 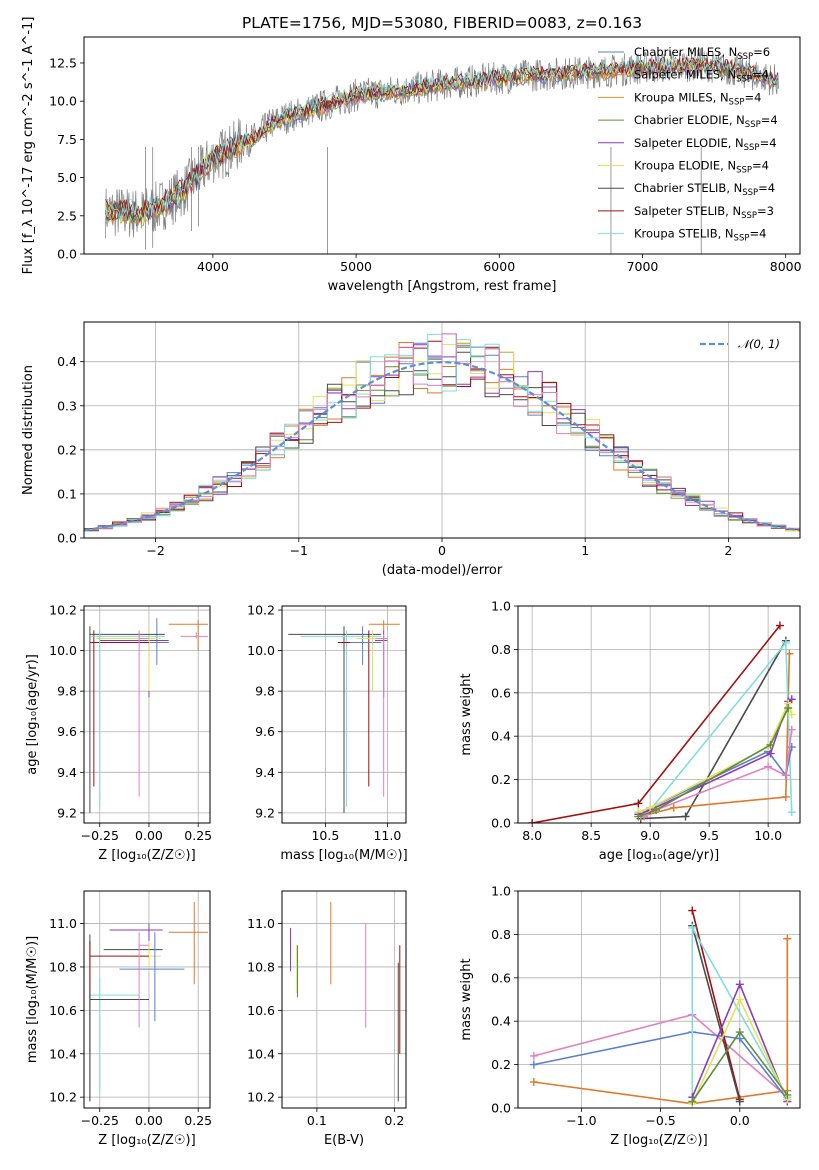 What do you see at coordinates (728, 550) in the screenshot?
I see `x-tick-label: 2` at bounding box center [728, 550].